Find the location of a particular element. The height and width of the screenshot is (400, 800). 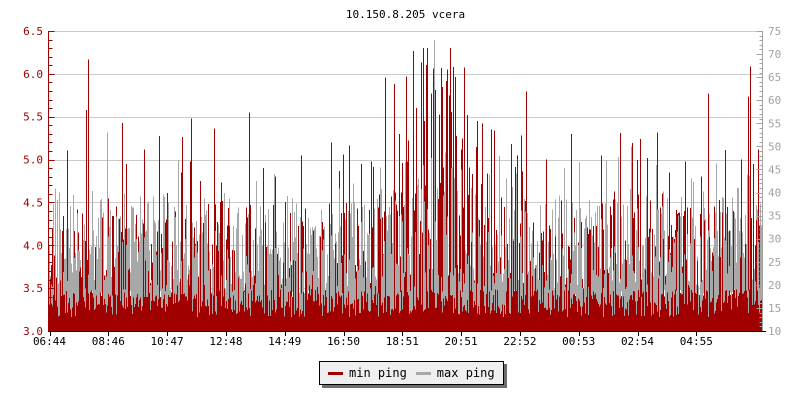

y-left-tick-label: 4.5 is located at coordinates (33, 202).